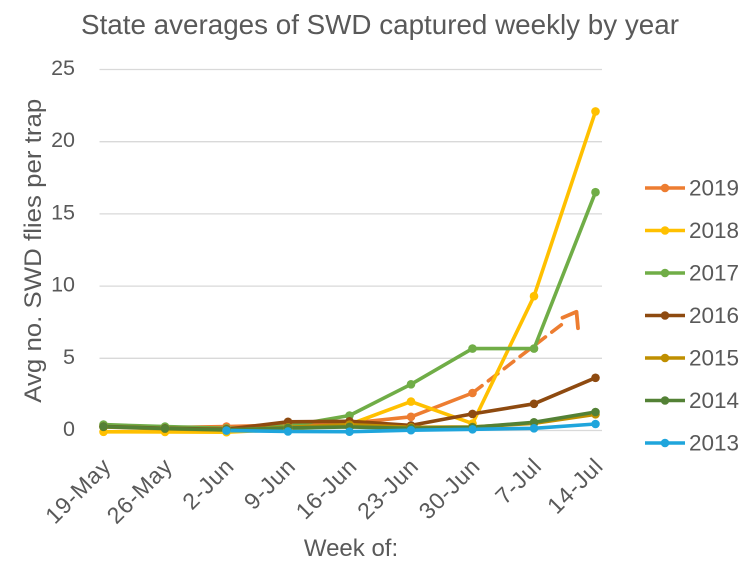 Image resolution: width=750 pixels, height=568 pixels. Describe the element at coordinates (714, 358) in the screenshot. I see `svg-text: 2015` at that location.